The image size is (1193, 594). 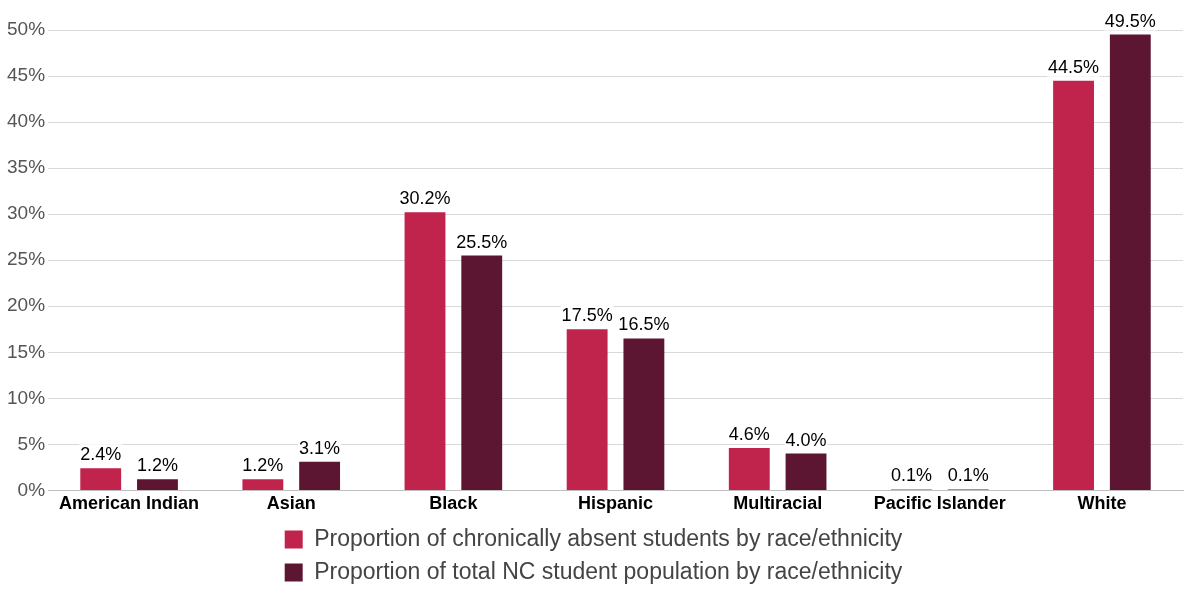 I want to click on data-label: 25.5%, so click(x=482, y=241).